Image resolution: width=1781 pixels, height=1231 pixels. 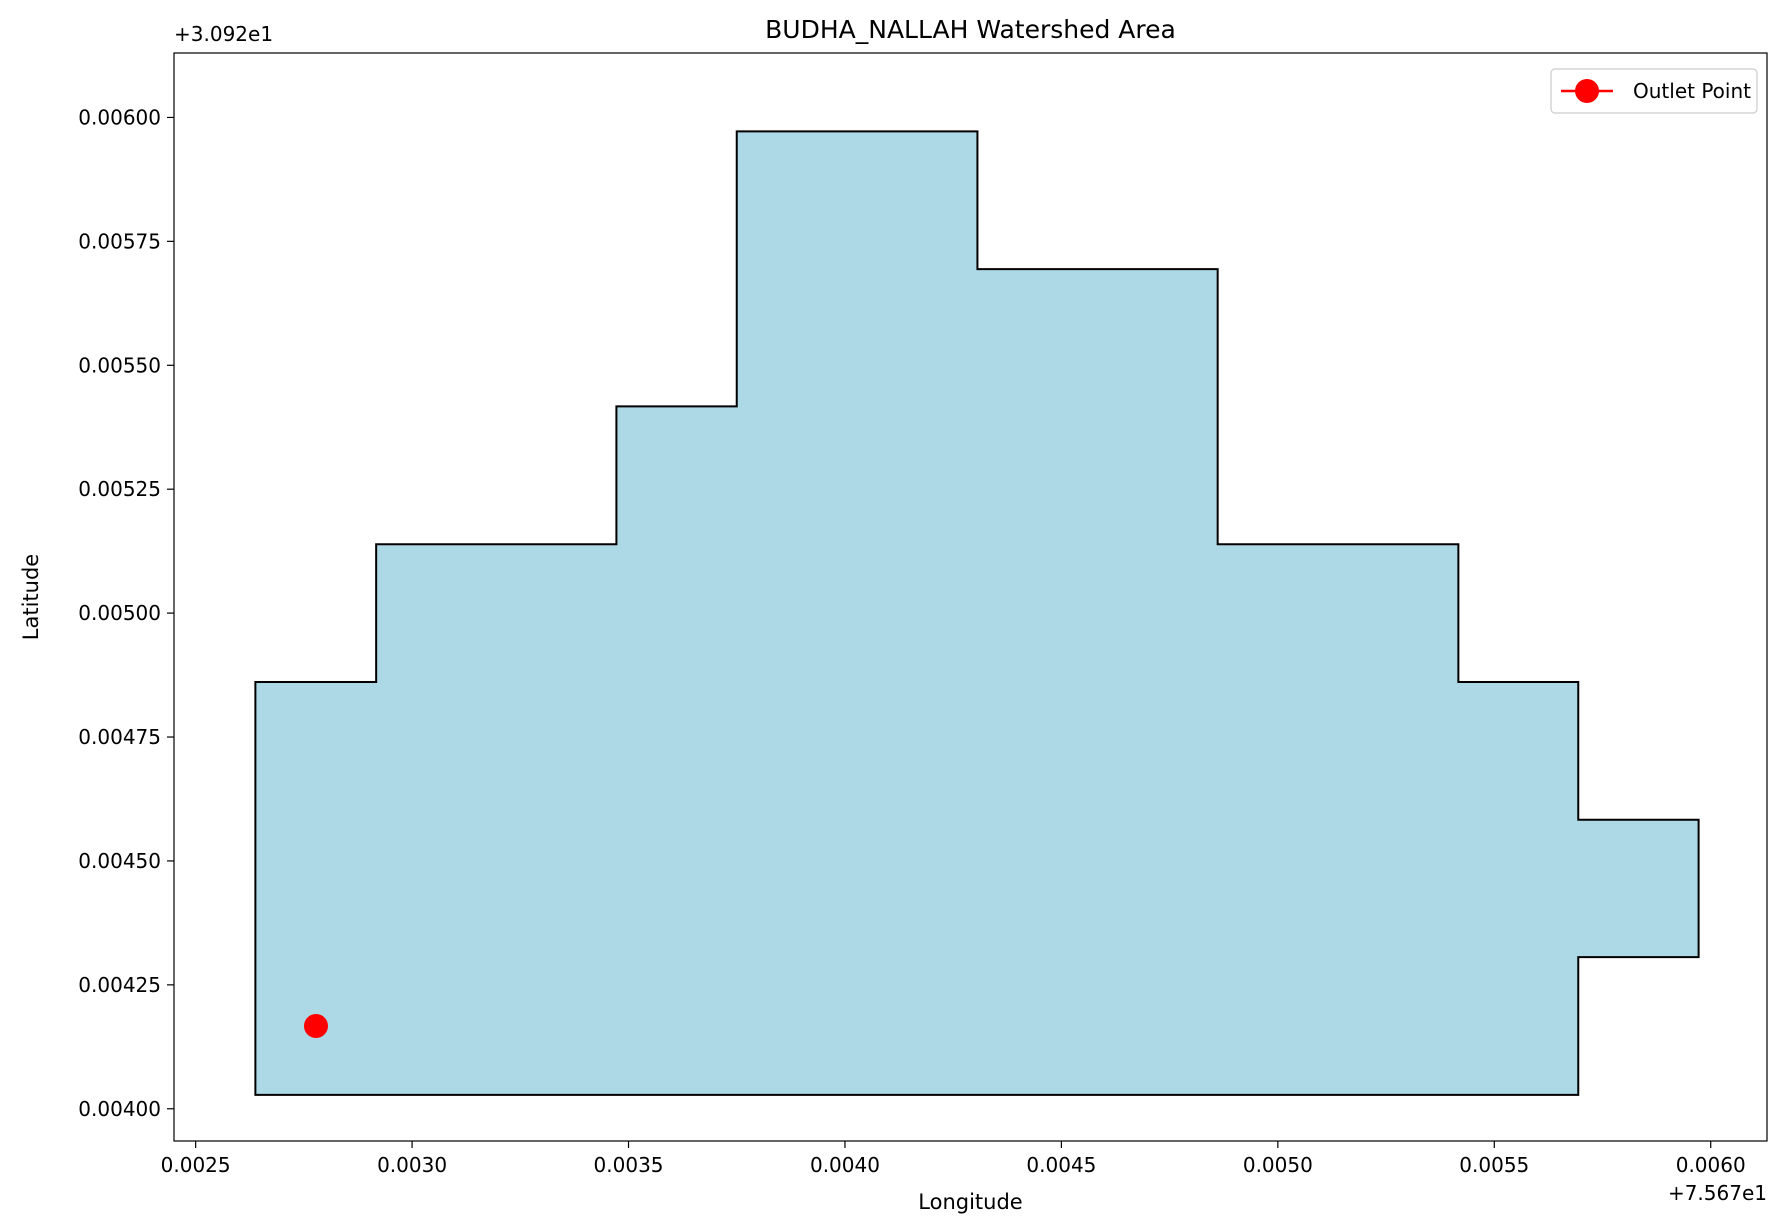 I want to click on x-axis-offset-label: +7.567e1, so click(x=1717, y=1193).